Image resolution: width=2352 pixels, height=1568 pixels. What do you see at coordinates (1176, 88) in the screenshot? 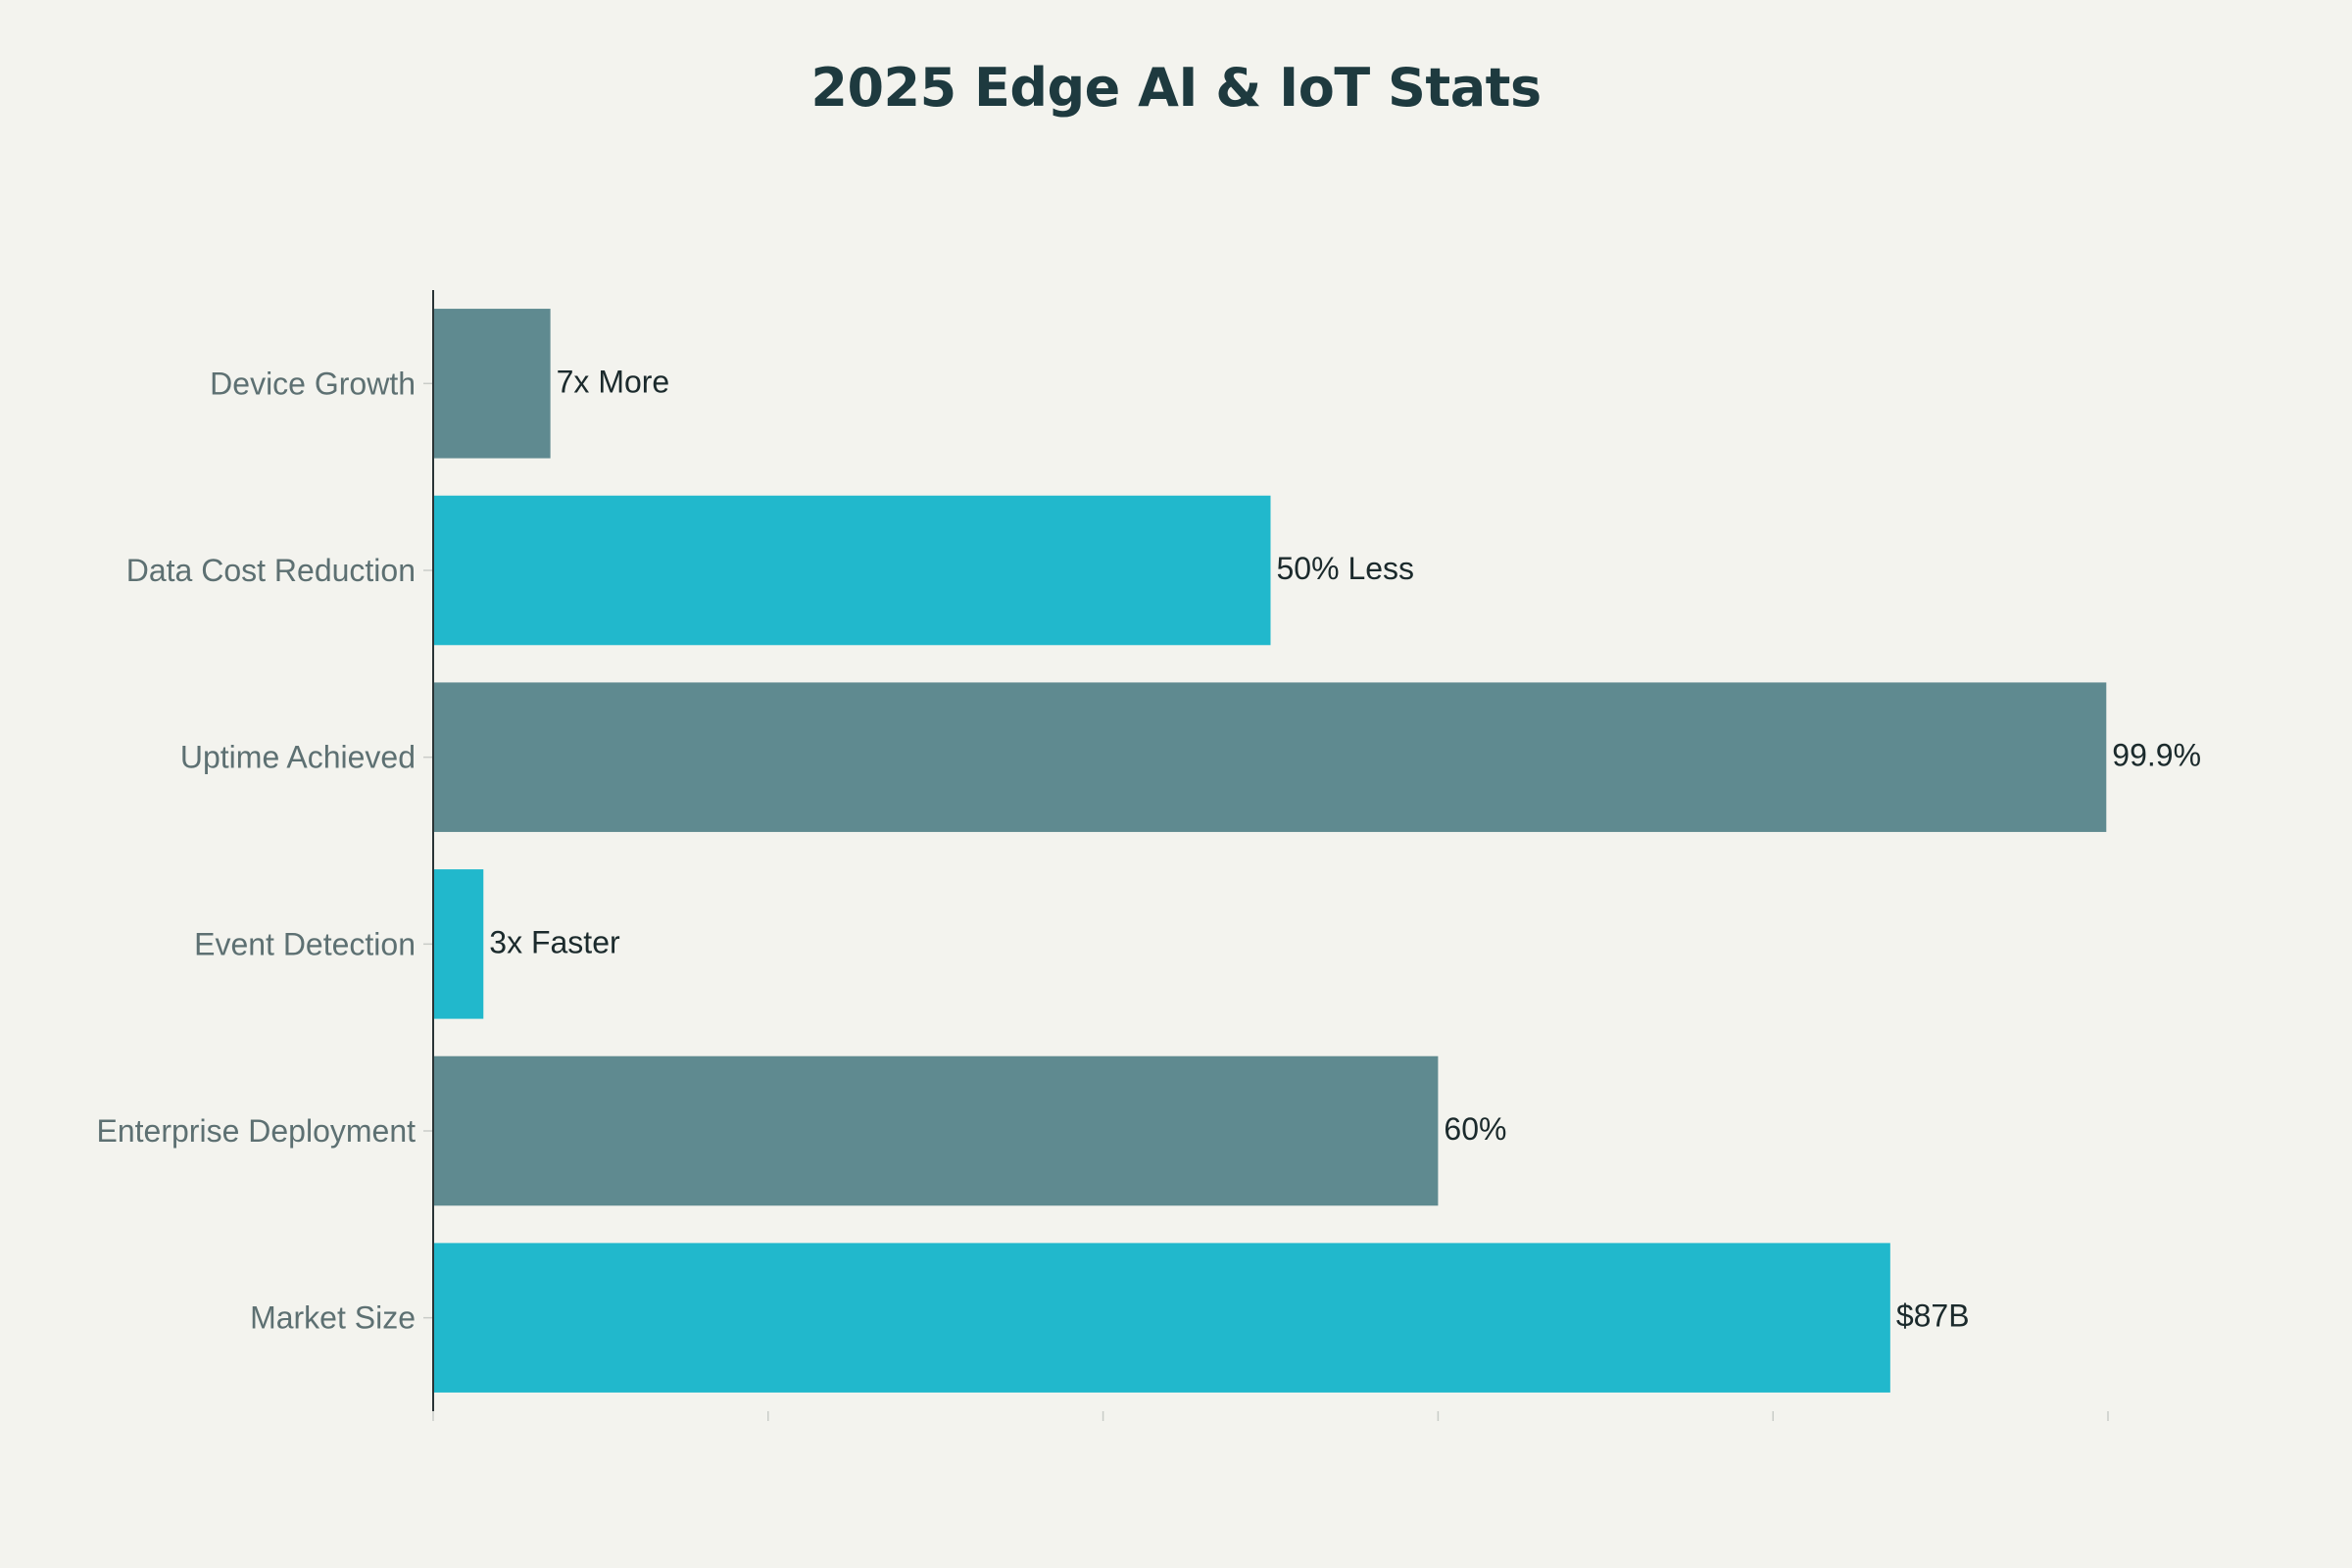
I see `chart-title: 2025 Edge AI & IoT Stats` at bounding box center [1176, 88].